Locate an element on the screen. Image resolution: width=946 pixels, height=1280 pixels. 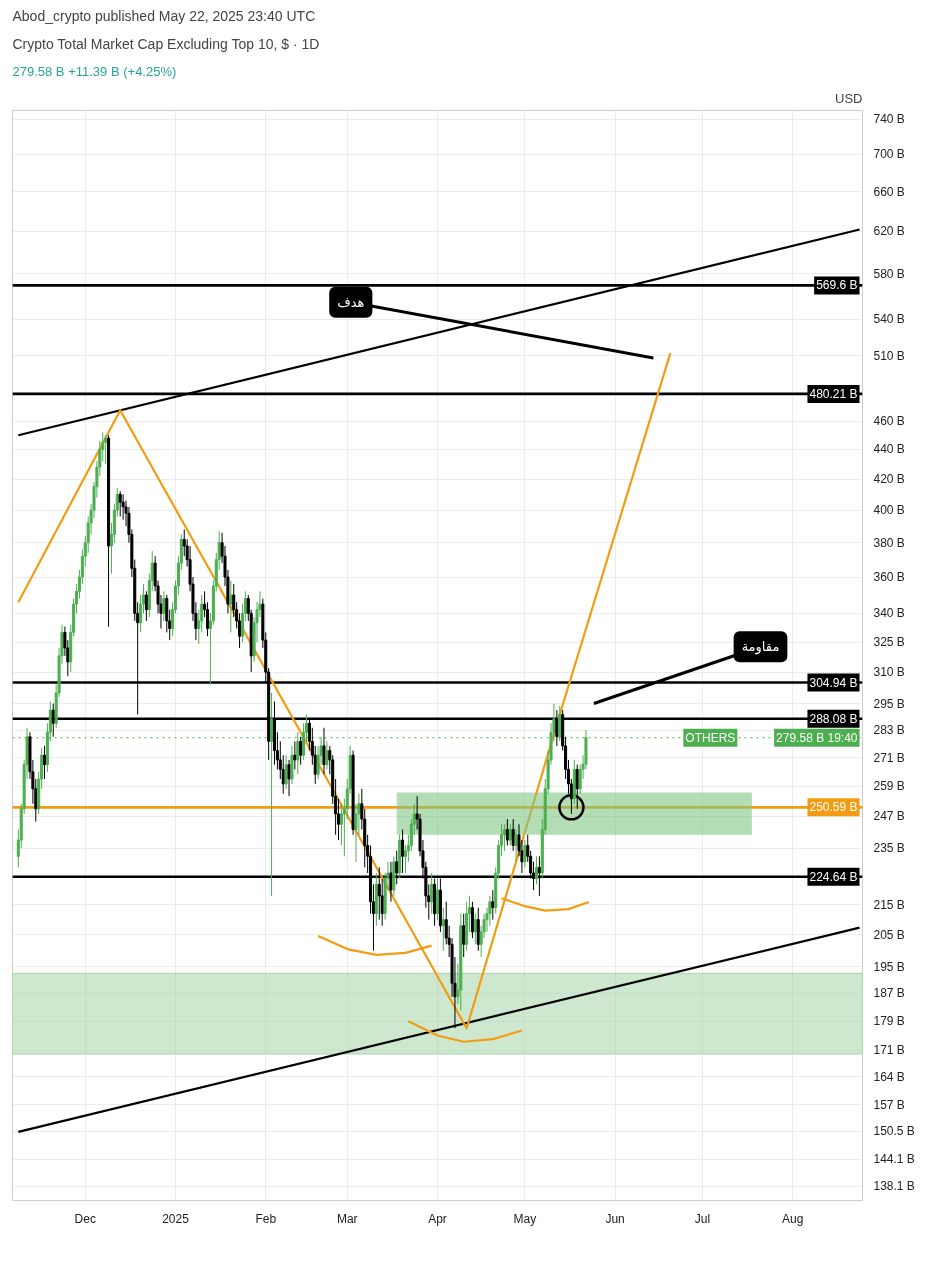
y-tick-label: 540 B is located at coordinates (889, 319).